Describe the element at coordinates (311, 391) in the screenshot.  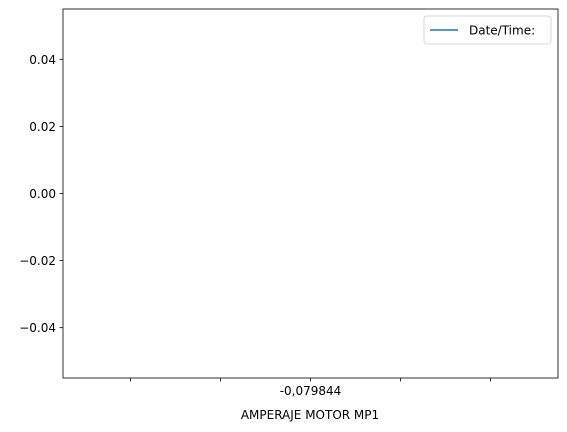
I see `x-tick-label: -0,079844` at that location.